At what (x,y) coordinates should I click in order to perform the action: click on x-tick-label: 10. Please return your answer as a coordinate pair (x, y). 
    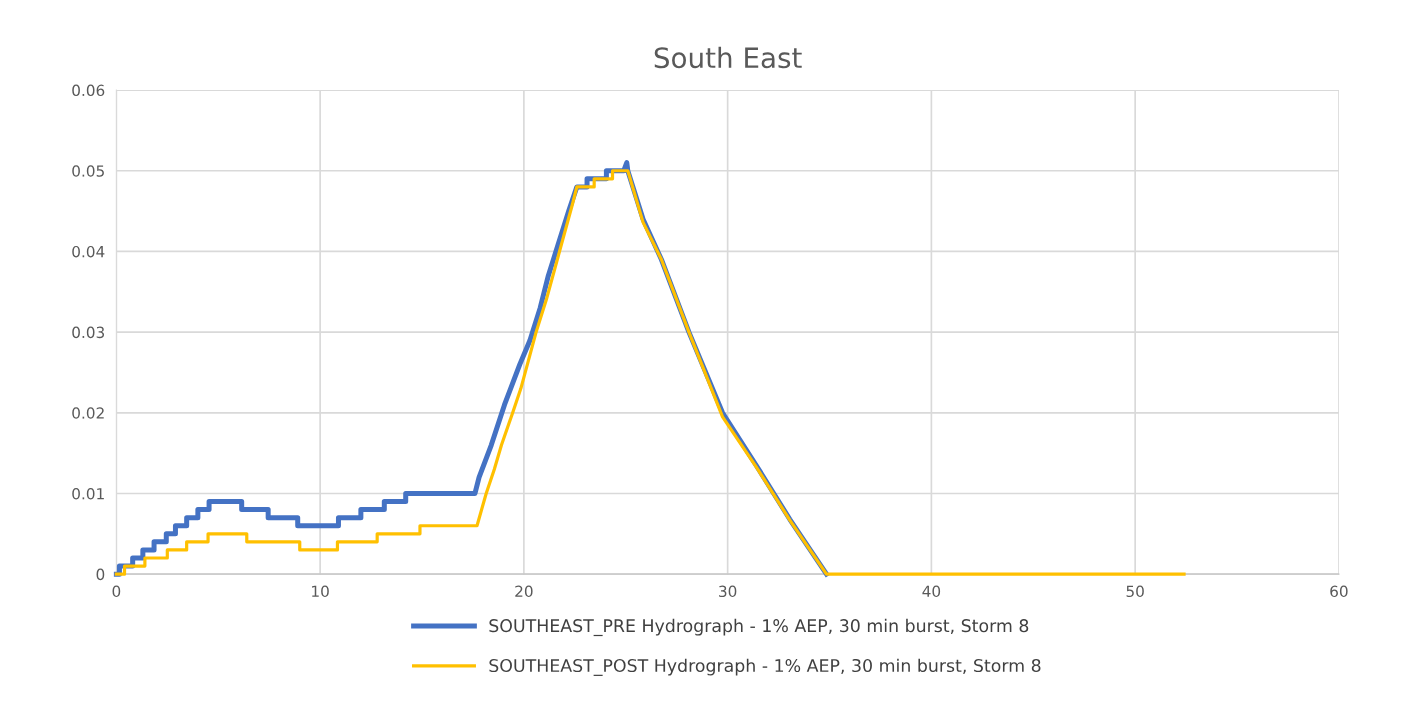
    Looking at the image, I should click on (320, 591).